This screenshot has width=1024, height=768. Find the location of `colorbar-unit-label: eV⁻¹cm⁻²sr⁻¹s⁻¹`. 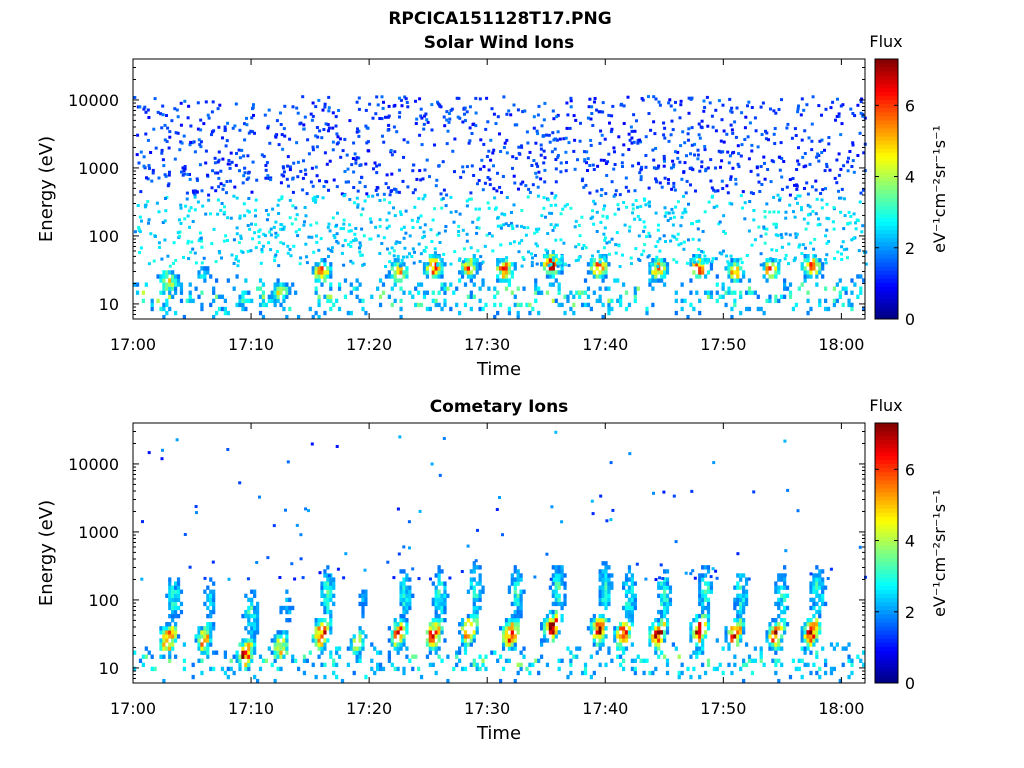

colorbar-unit-label: eV⁻¹cm⁻²sr⁻¹s⁻¹ is located at coordinates (939, 189).